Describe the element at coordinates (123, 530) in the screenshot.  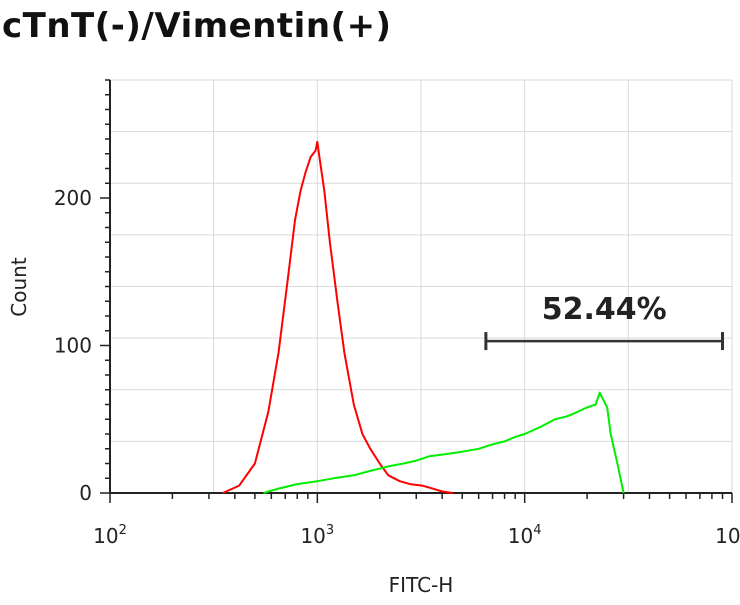
I see `x-tick-label-exponent: 2` at that location.